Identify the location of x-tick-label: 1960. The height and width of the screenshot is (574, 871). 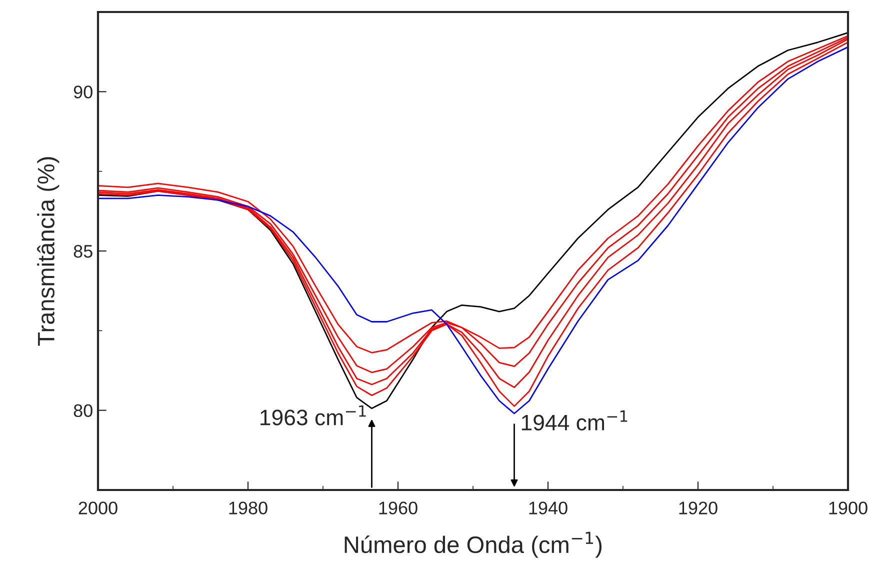
(398, 508).